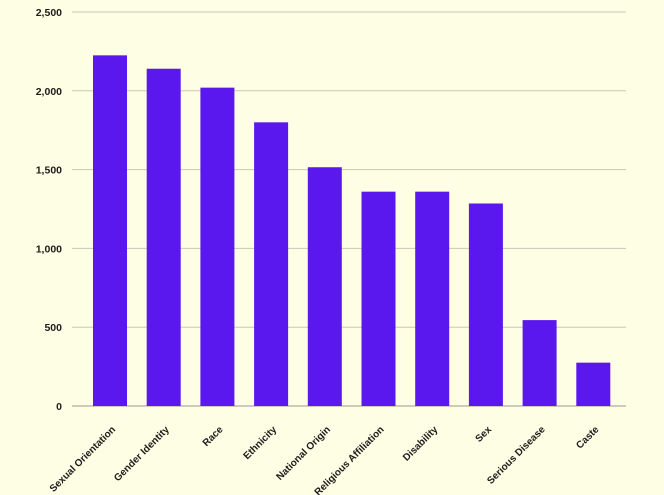 Image resolution: width=664 pixels, height=495 pixels. I want to click on y-axis-tick-labels: 0 500 1,000 1,500 2,000 2,500, so click(49, 210).